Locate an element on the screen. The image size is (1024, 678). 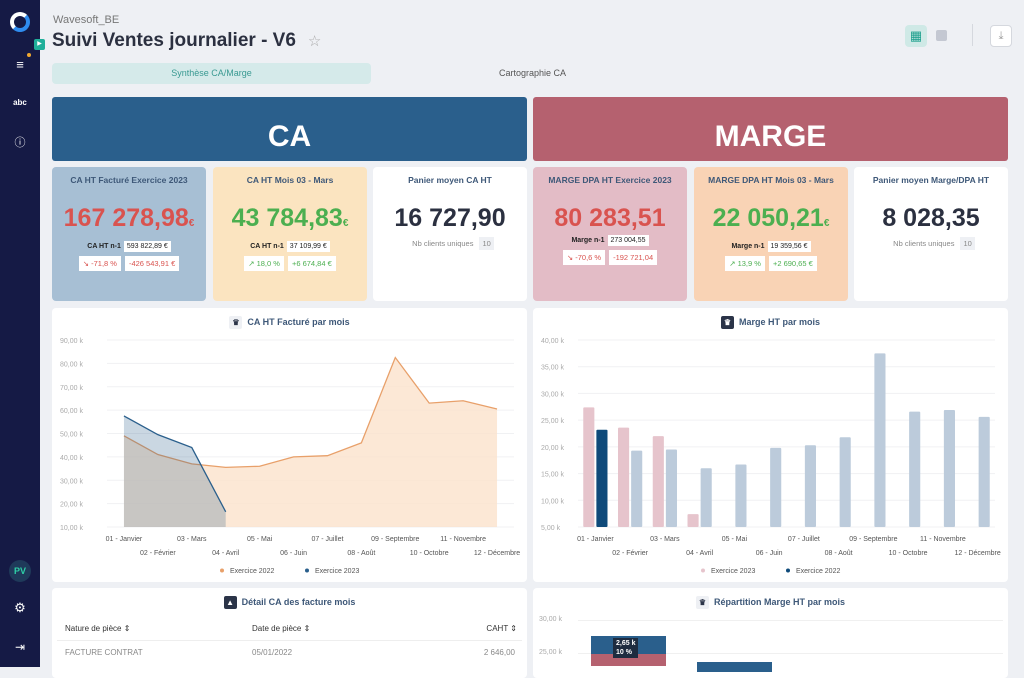
kpi-delta: ↗ 13,9 % +2 690,65 € is located at coordinates (771, 263).